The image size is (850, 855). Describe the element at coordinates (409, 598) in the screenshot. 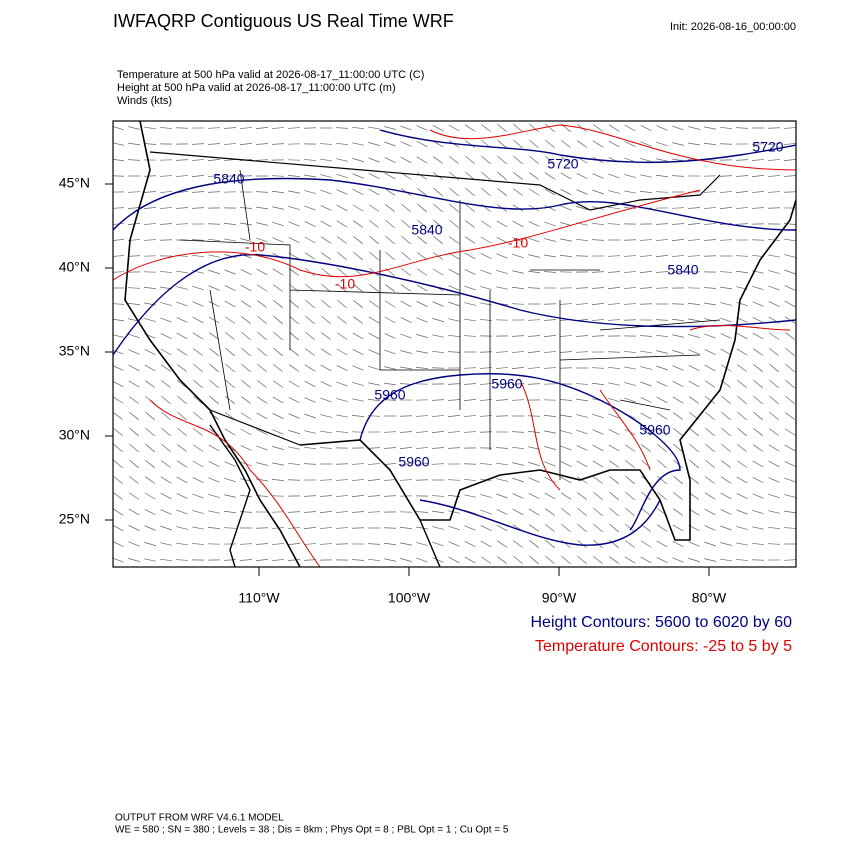

I see `lon-label: 100°W` at that location.